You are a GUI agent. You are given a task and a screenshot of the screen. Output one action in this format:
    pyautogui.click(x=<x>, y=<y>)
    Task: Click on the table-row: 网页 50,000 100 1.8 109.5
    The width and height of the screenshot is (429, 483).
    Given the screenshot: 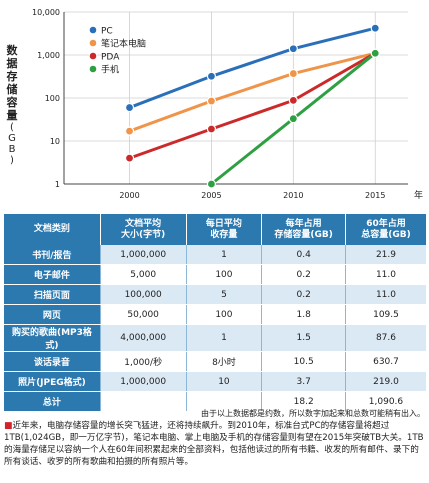 What is the action you would take?
    pyautogui.click(x=215, y=314)
    